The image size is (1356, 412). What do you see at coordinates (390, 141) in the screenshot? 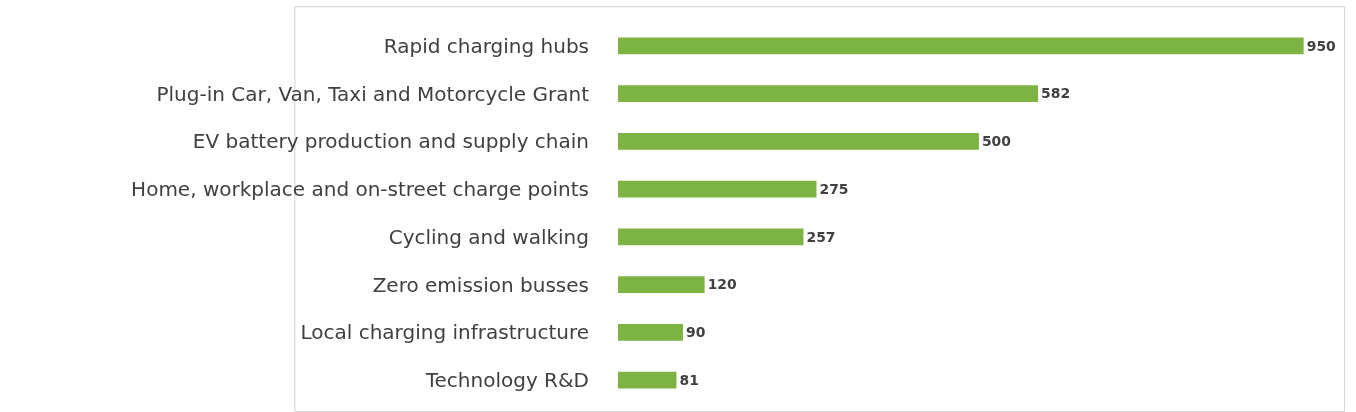
I see `y-tick-label: EV battery production and supply chain` at bounding box center [390, 141].